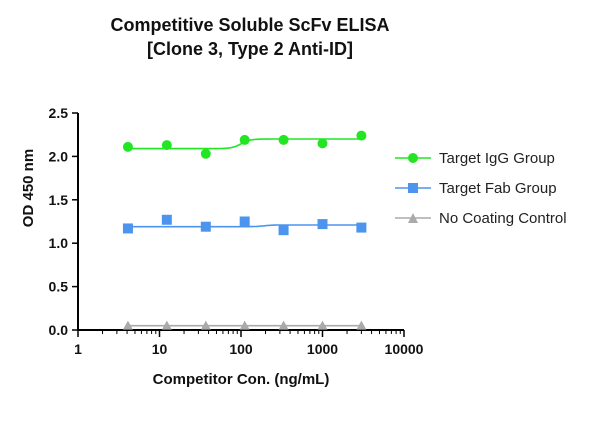  I want to click on legend-label-control: No Coating Control, so click(503, 218).